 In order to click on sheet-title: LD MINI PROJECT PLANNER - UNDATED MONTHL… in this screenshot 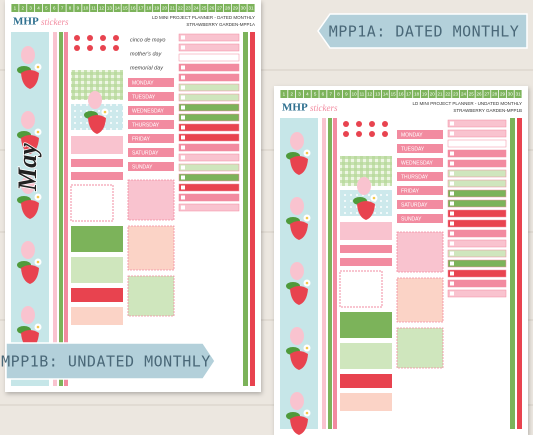, I will do `click(467, 103)`.